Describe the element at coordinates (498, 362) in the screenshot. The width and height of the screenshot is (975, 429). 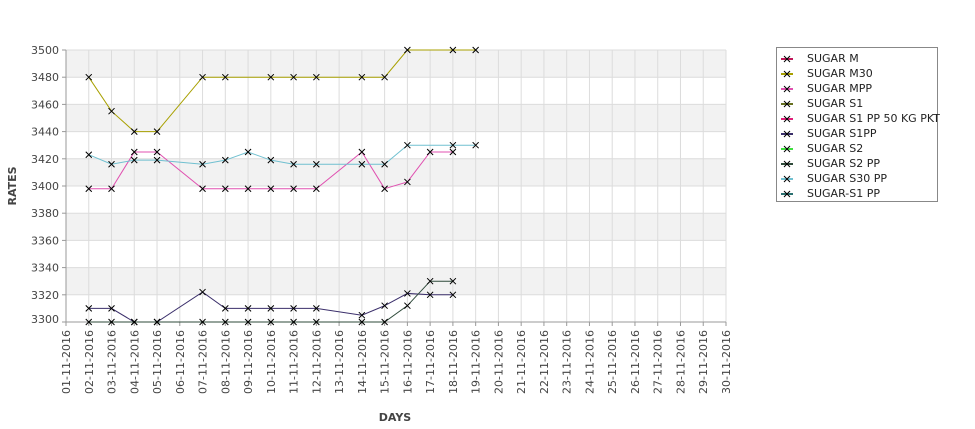
I see `x-tick-label: 20-11-2016` at that location.